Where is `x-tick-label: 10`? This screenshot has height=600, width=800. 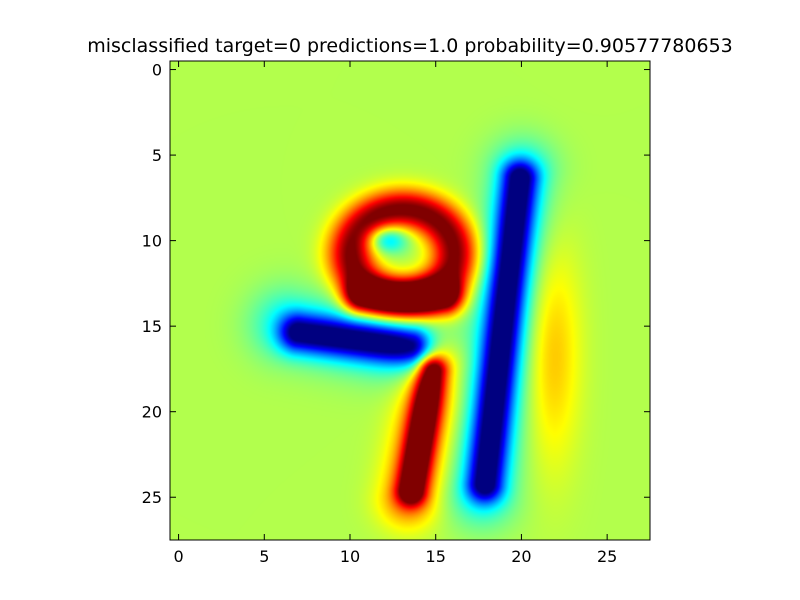
x-tick-label: 10 is located at coordinates (350, 556).